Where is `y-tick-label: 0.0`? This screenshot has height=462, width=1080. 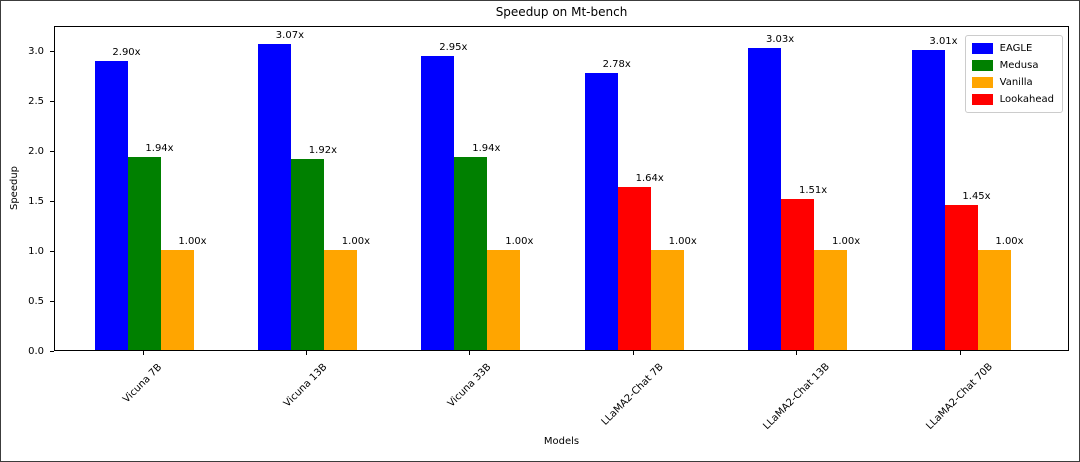
y-tick-label: 0.0 is located at coordinates (36, 351).